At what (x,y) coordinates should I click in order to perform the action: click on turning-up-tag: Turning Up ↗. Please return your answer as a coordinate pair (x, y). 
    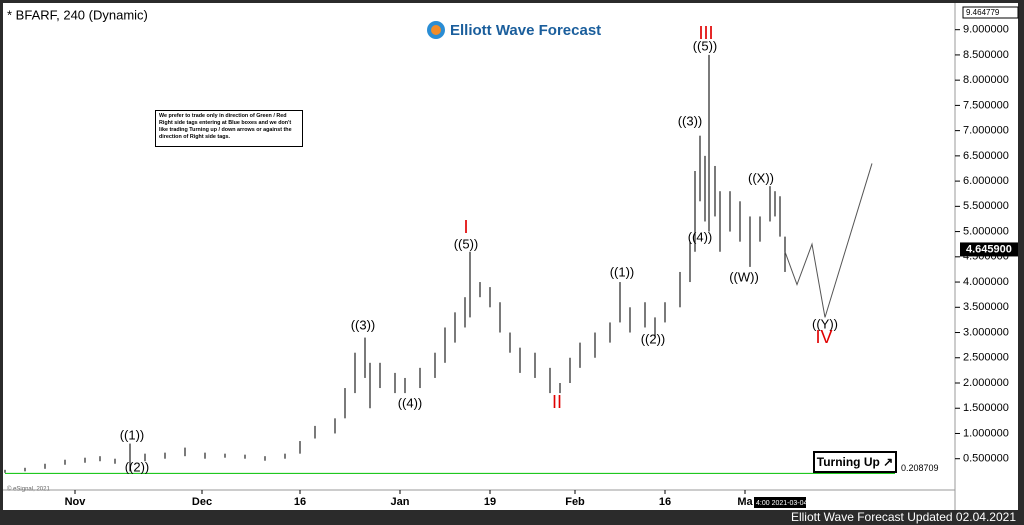
    Looking at the image, I should click on (855, 462).